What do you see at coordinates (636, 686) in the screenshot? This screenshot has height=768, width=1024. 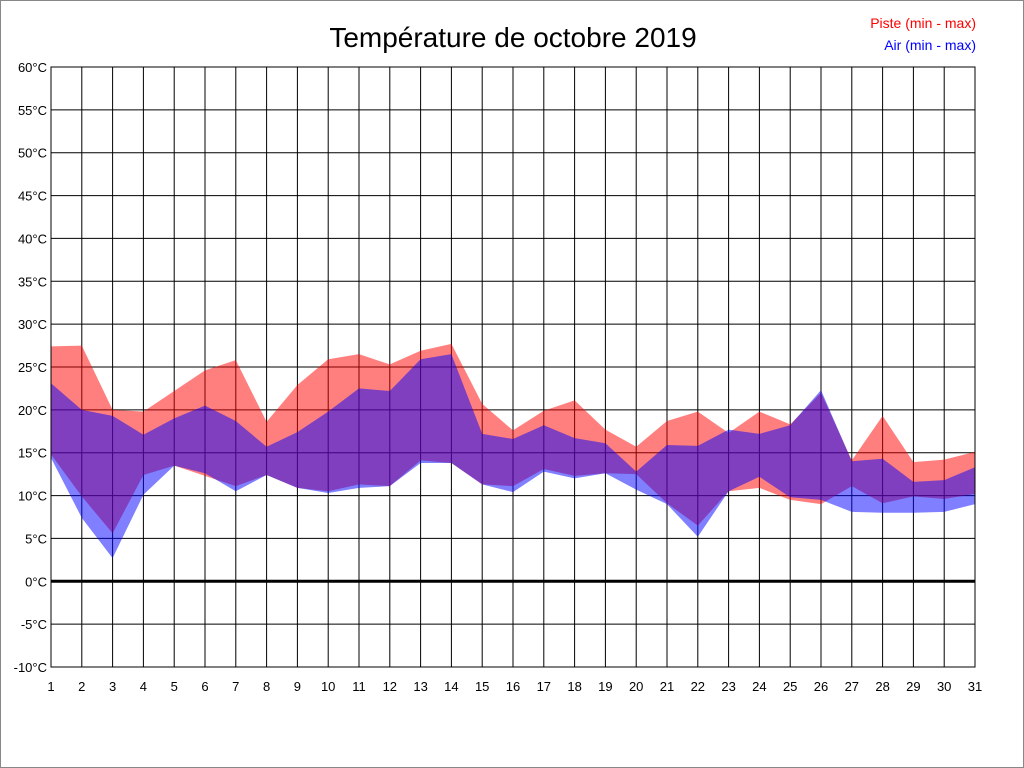 I see `x-tick-label: 20` at bounding box center [636, 686].